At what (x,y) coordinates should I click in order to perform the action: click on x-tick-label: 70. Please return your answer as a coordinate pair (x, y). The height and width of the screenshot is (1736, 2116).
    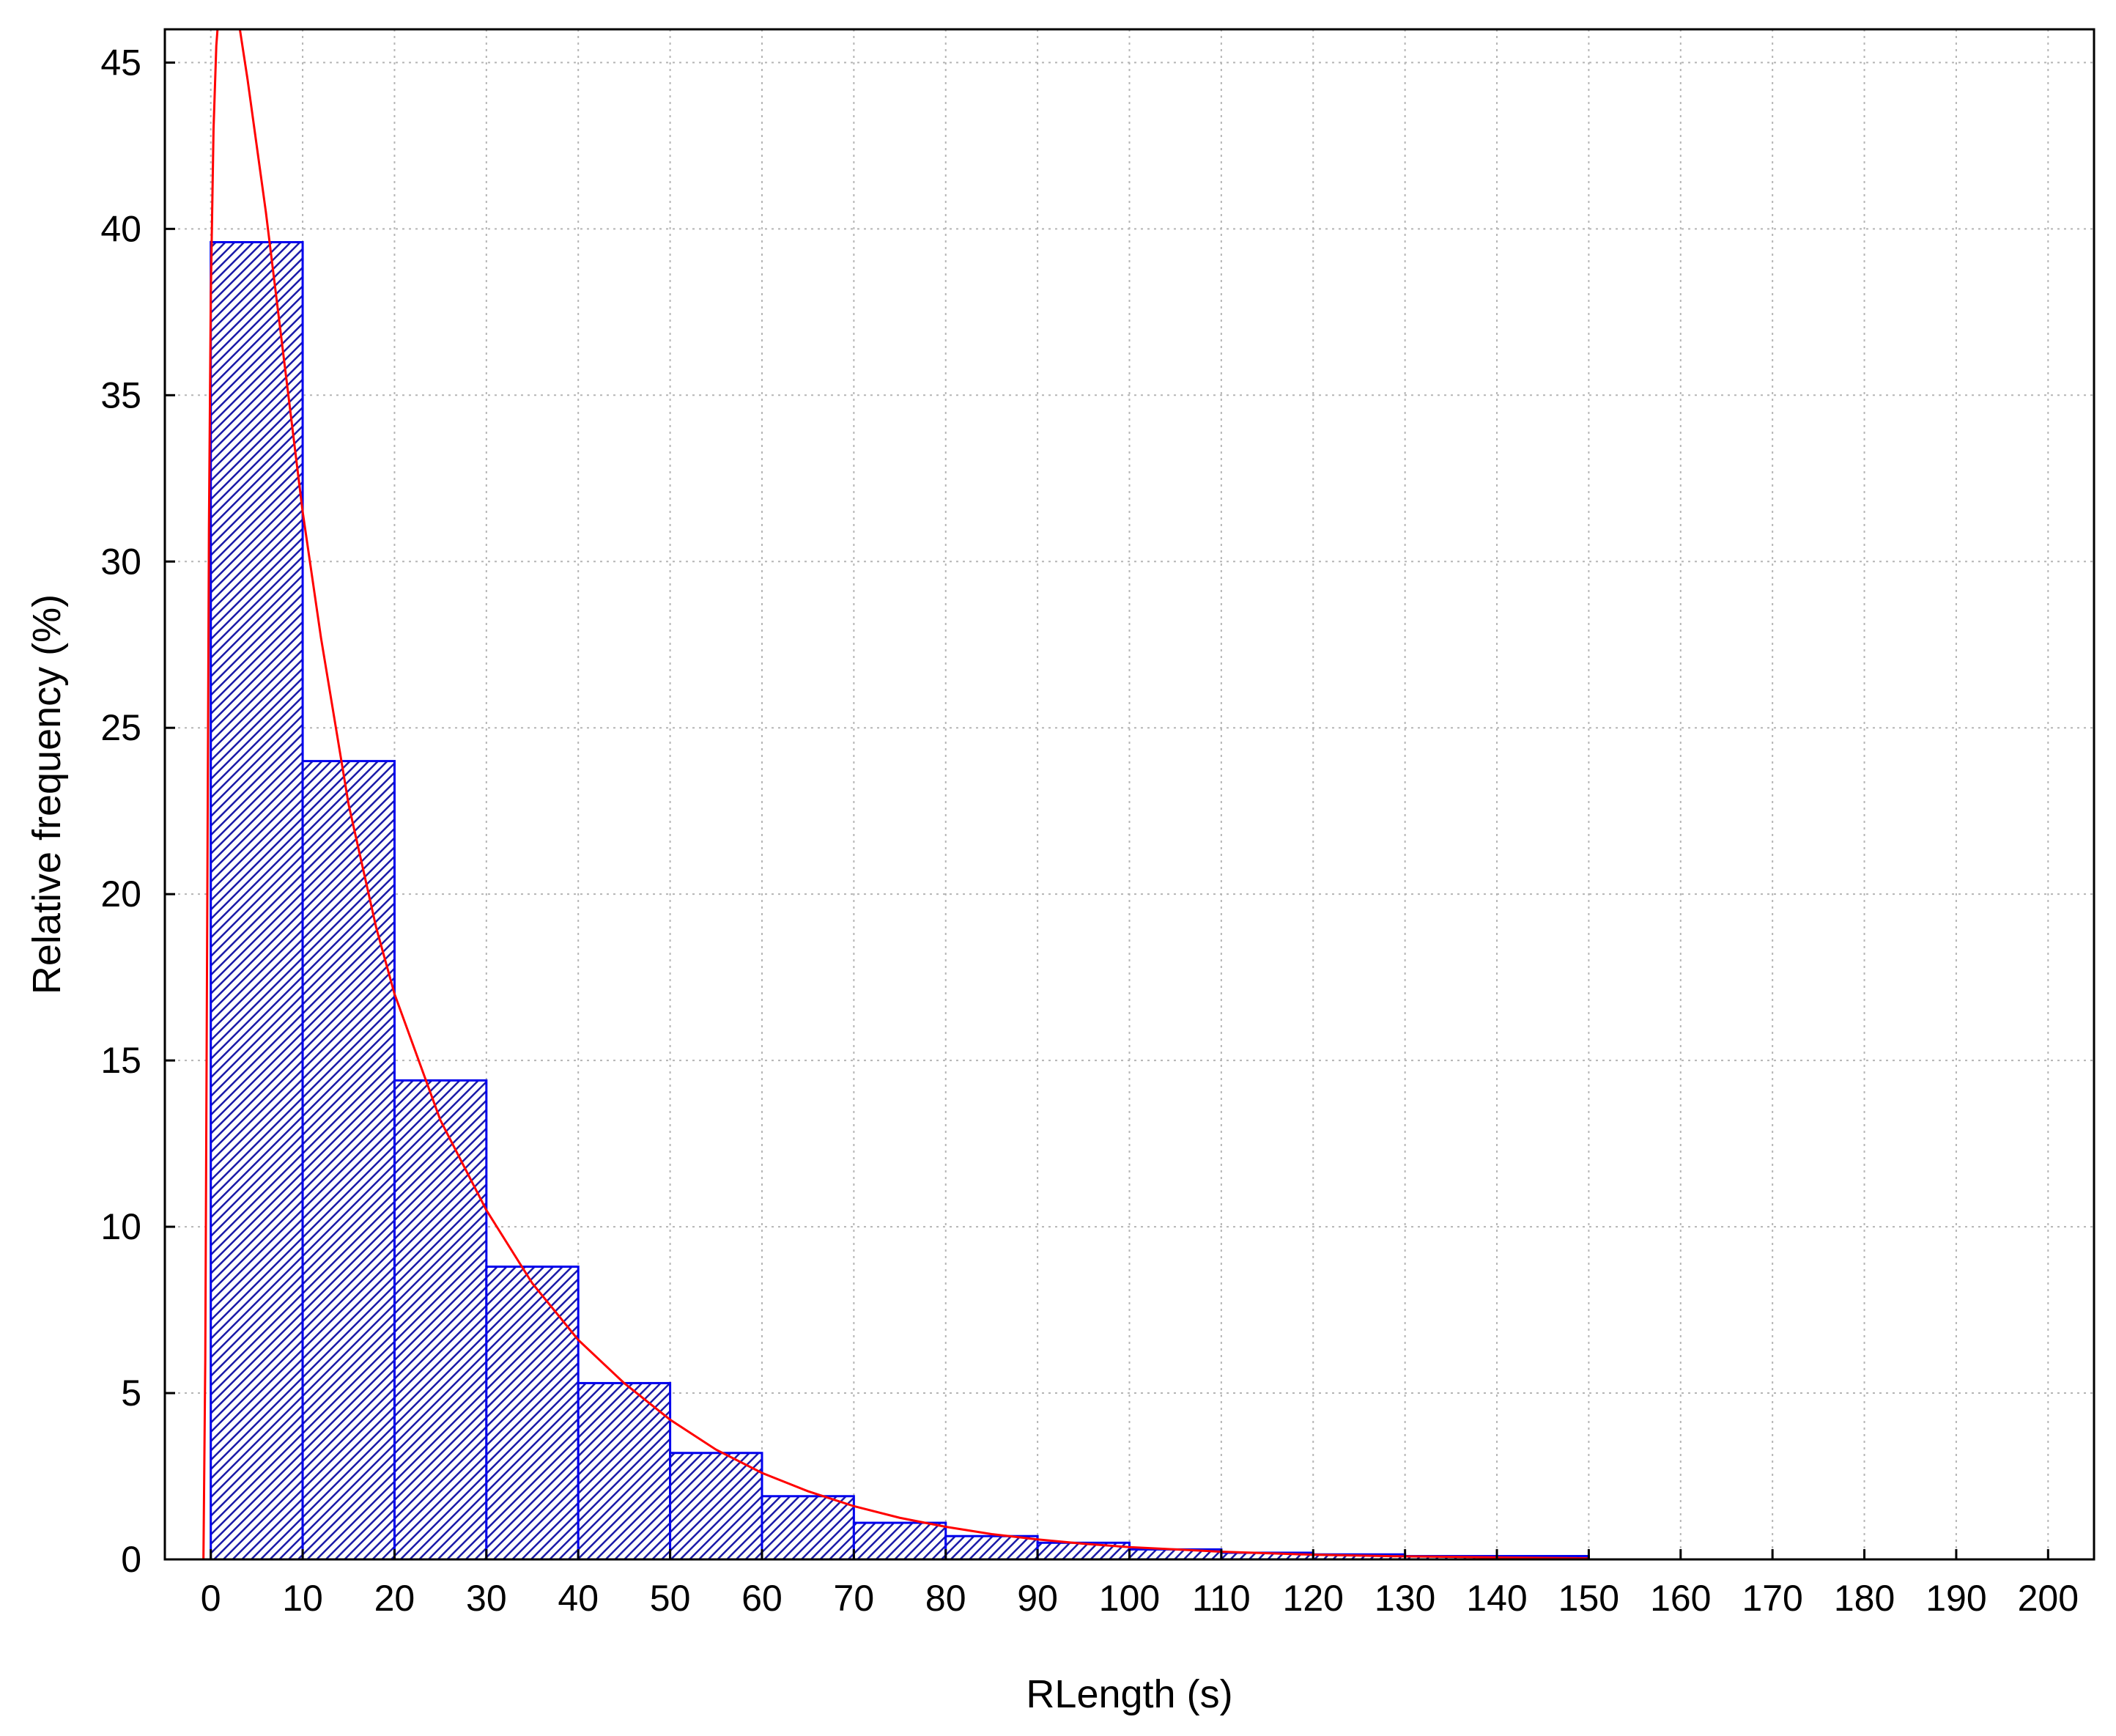
    Looking at the image, I should click on (854, 1598).